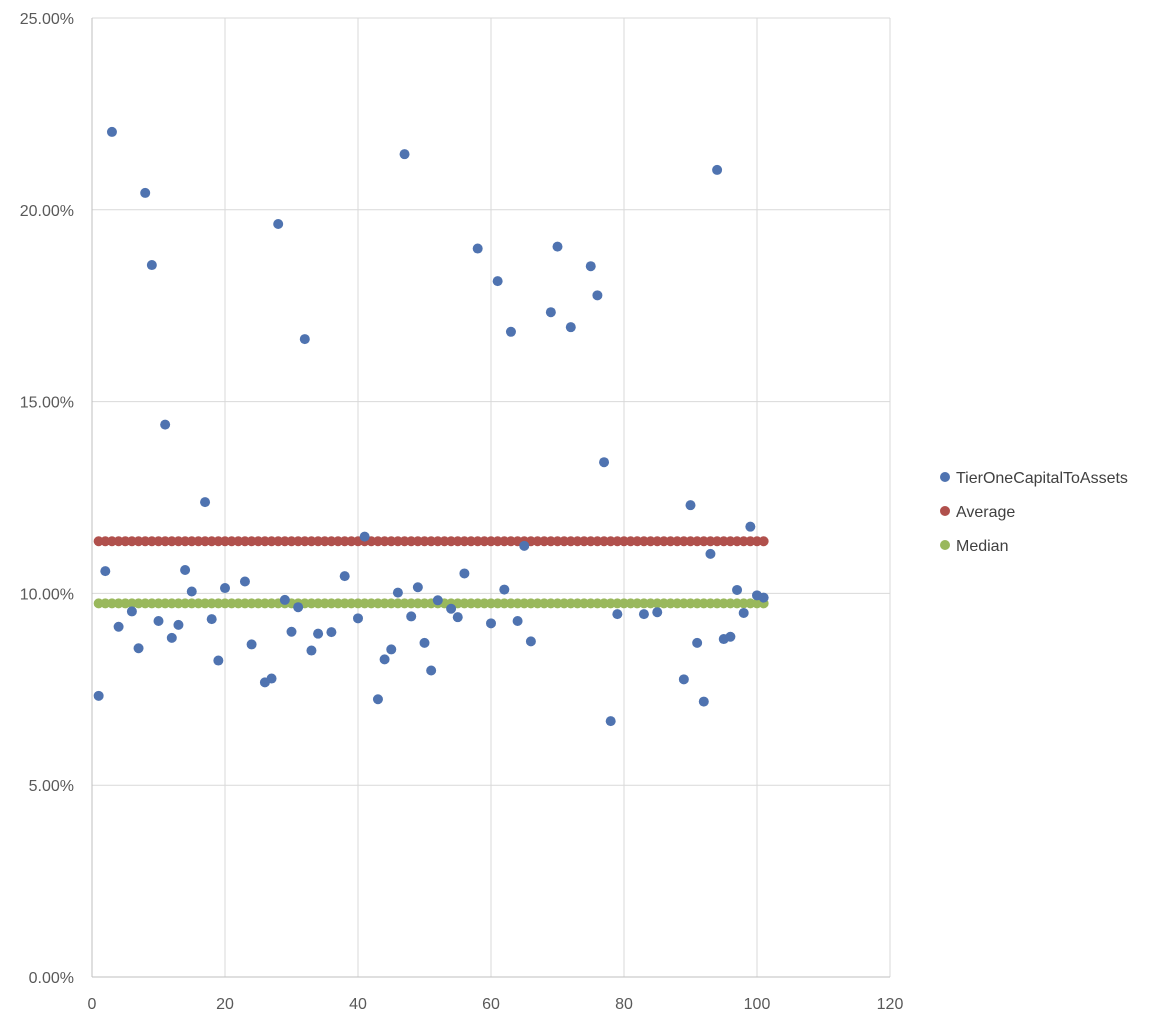  I want to click on y-tick-label: 15.00%, so click(47, 403).